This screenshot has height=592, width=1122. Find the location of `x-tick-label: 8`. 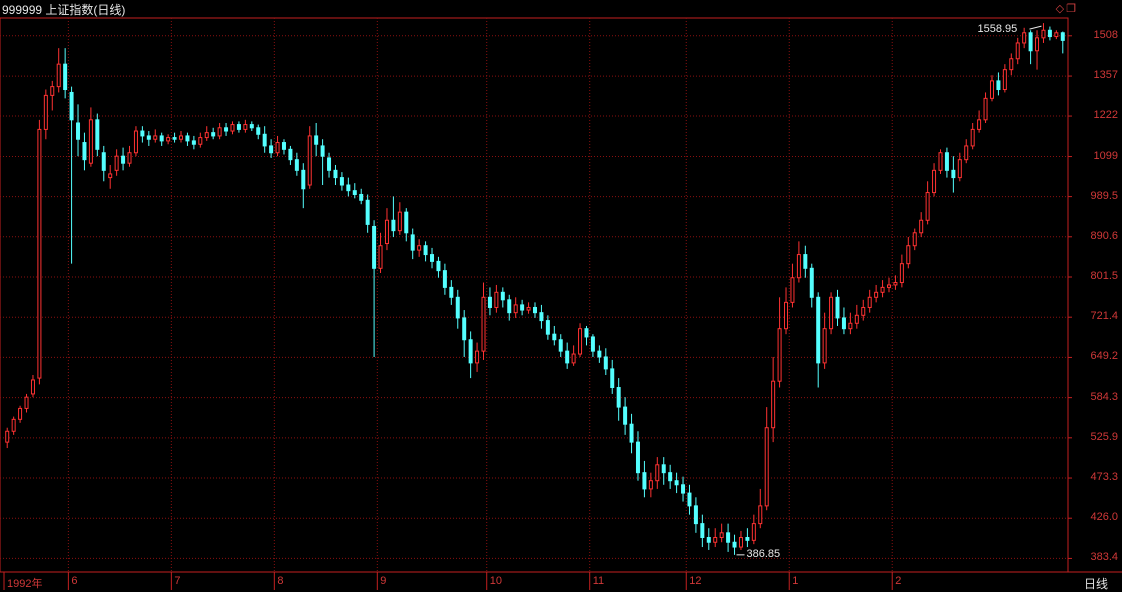

x-tick-label: 8 is located at coordinates (280, 581).